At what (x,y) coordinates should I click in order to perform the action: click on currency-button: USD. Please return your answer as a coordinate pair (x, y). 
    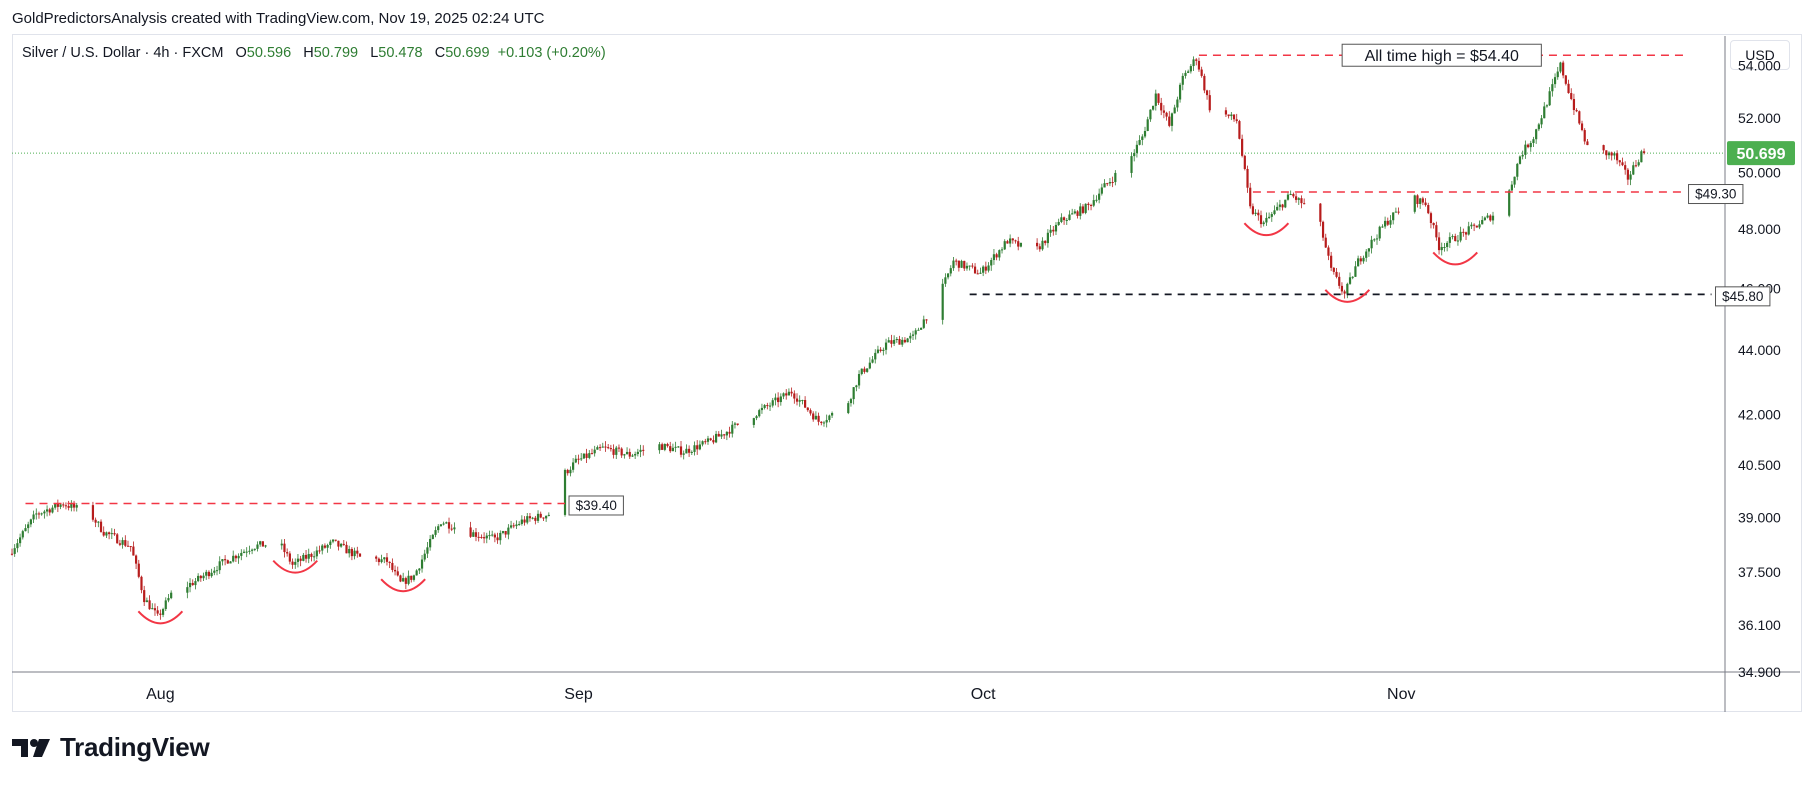
    Looking at the image, I should click on (1760, 55).